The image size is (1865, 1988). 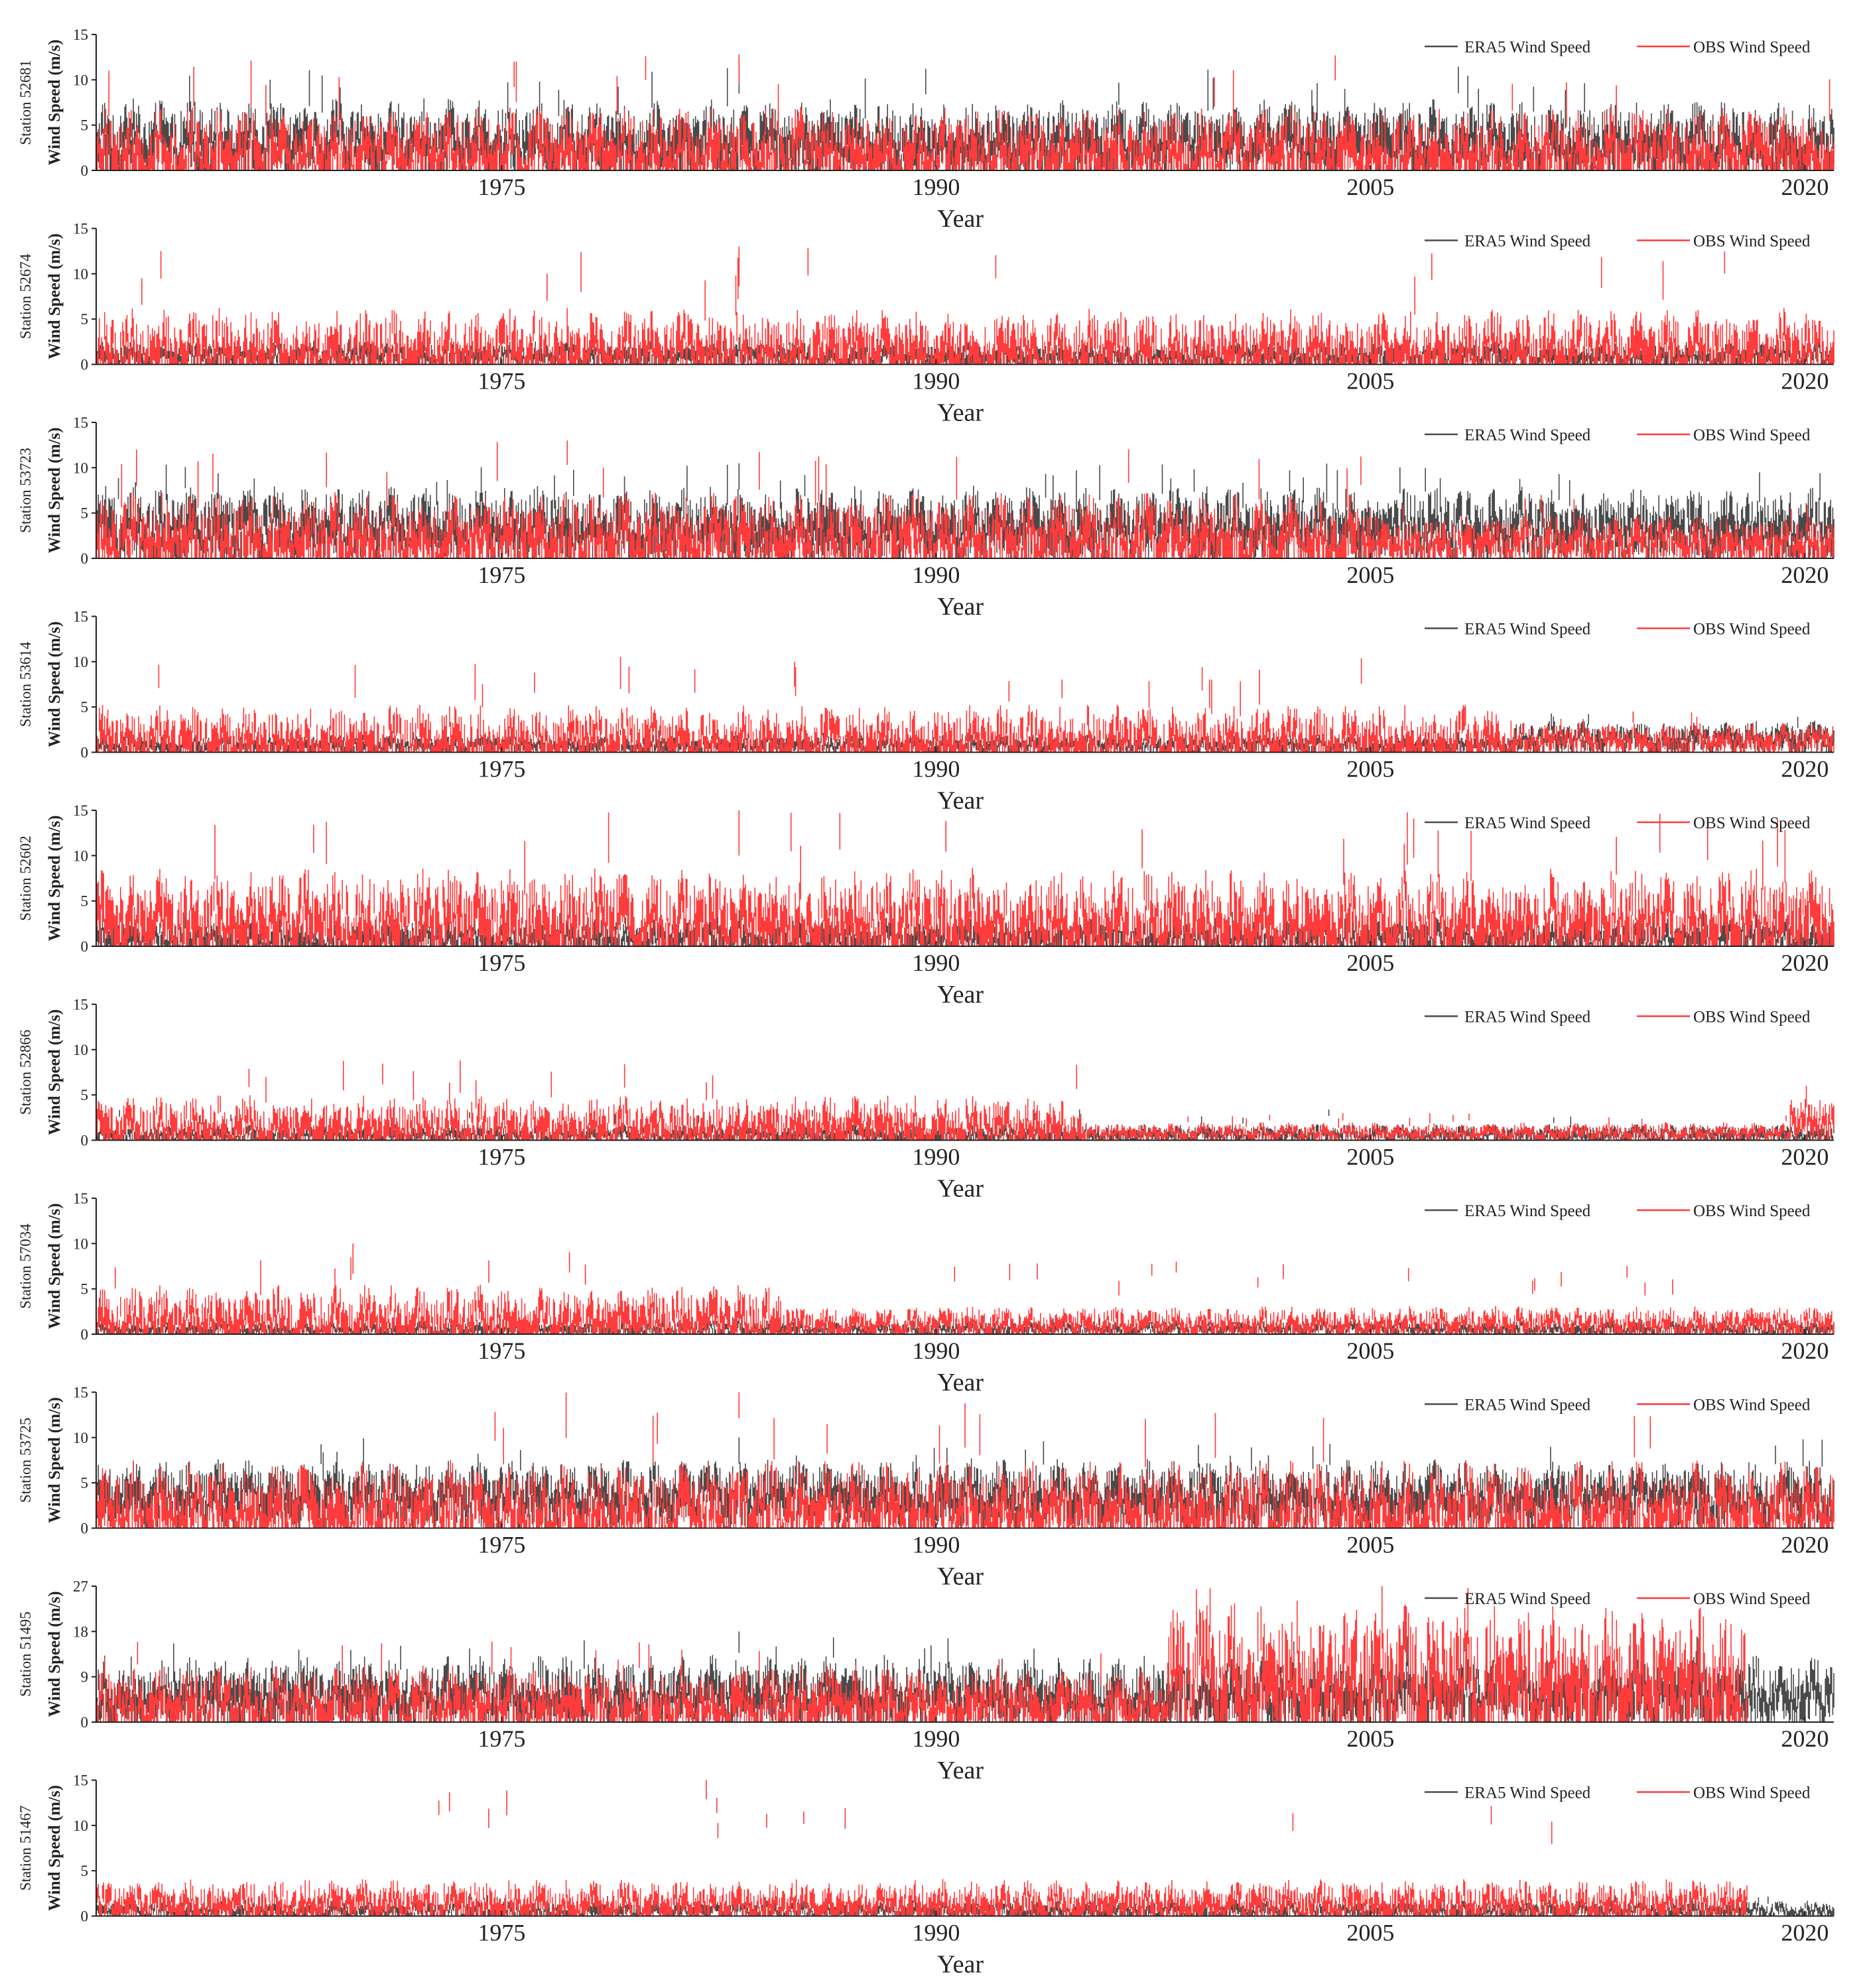 What do you see at coordinates (25, 1460) in the screenshot?
I see `station-label: Station 53725` at bounding box center [25, 1460].